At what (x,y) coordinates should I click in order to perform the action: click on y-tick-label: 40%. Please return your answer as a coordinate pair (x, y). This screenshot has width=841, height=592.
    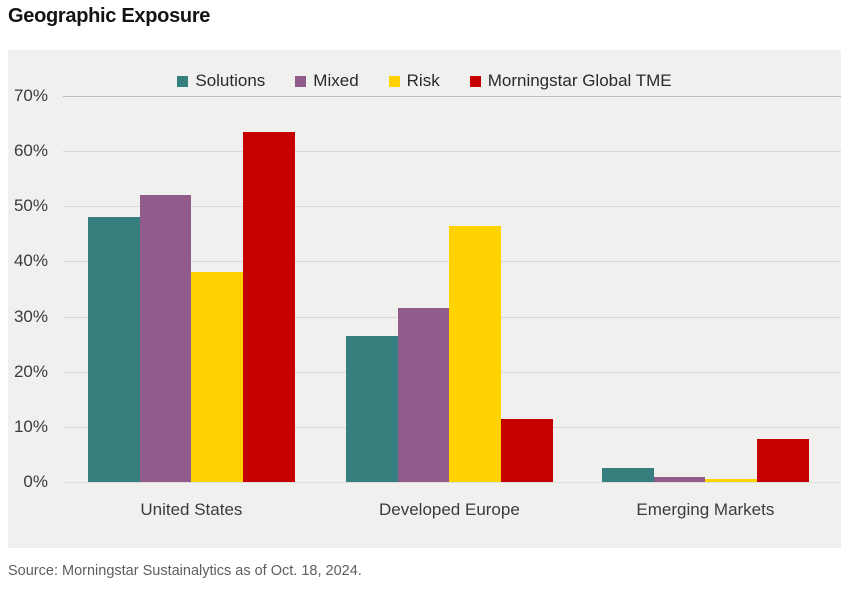
    Looking at the image, I should click on (30, 261).